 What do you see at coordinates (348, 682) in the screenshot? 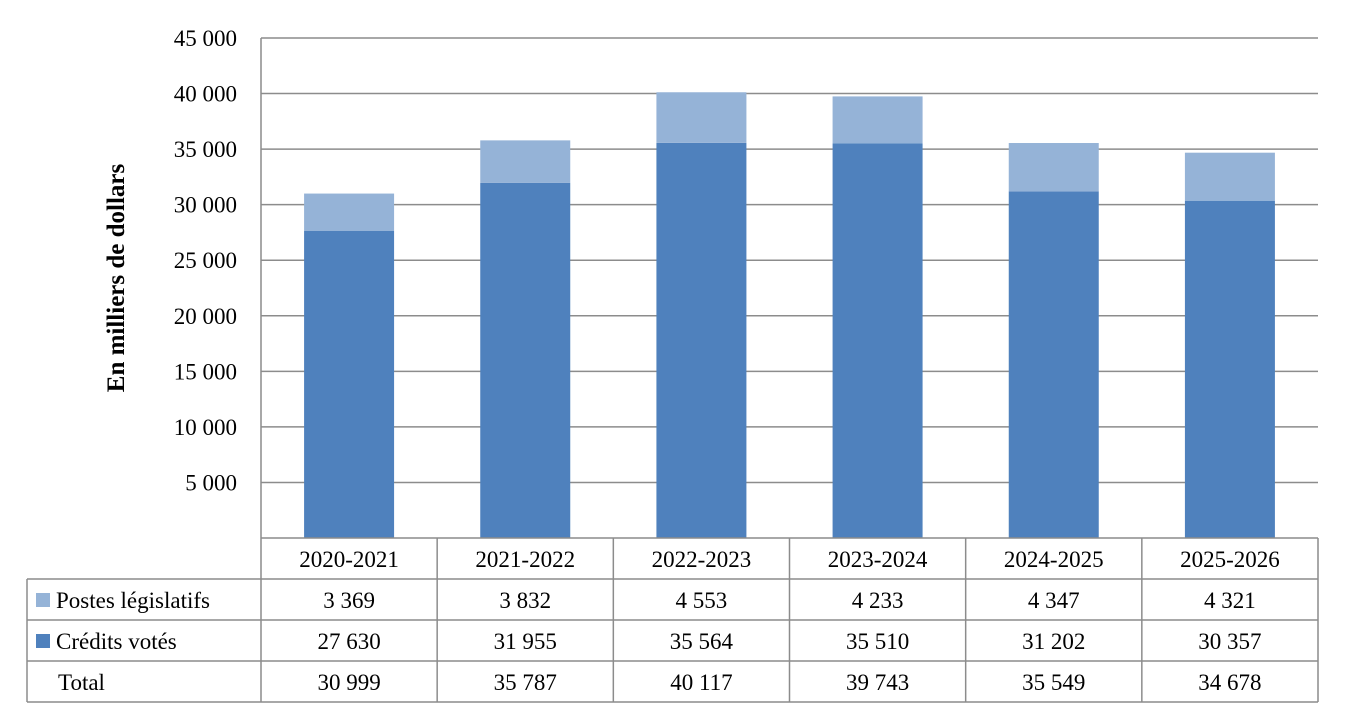
I see `data-label: 30 999` at bounding box center [348, 682].